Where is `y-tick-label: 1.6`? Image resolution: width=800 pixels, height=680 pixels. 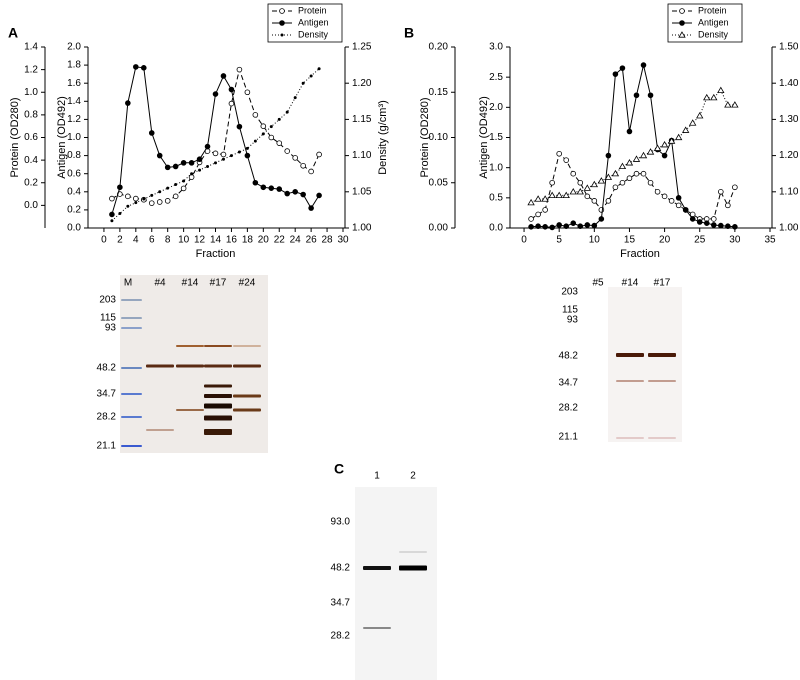 y-tick-label: 1.6 is located at coordinates (74, 83).